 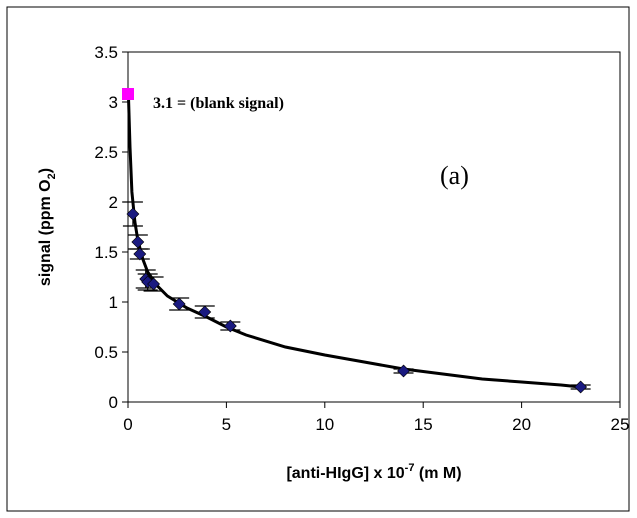 I want to click on y-tick-label: 3, so click(x=113, y=102).